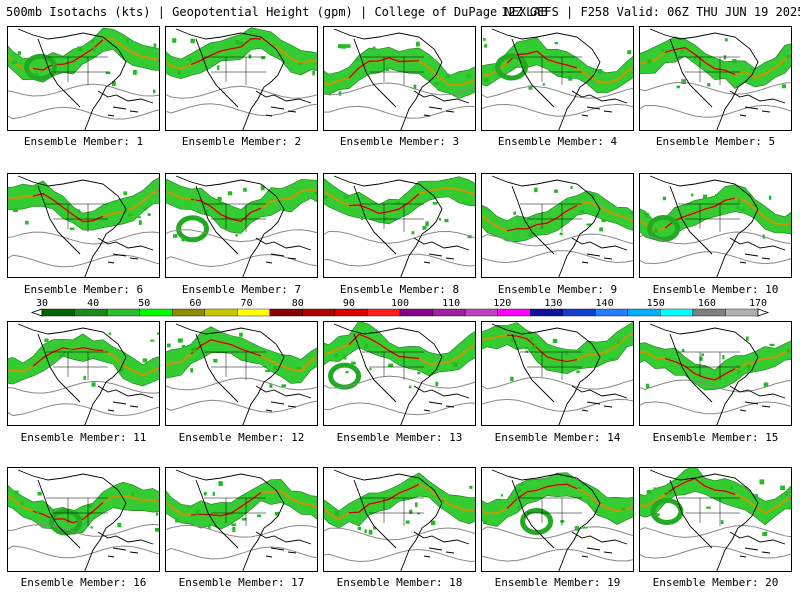  What do you see at coordinates (399, 141) in the screenshot?
I see `ensemble-member-label: Ensemble Member: 3` at bounding box center [399, 141].